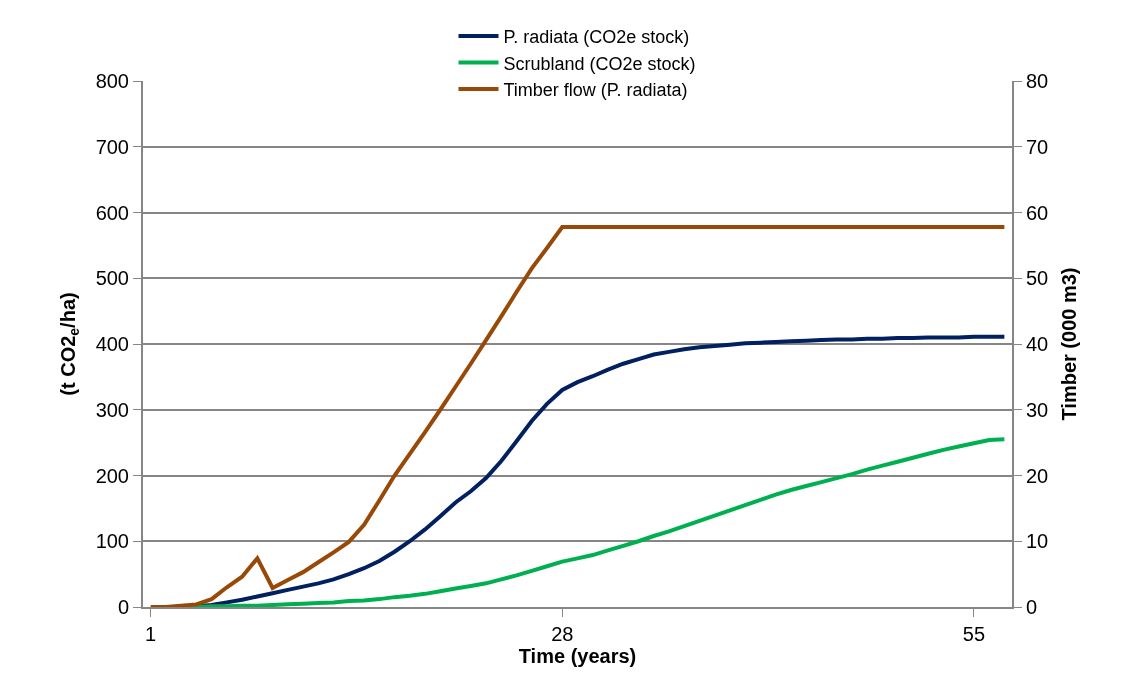  Describe the element at coordinates (1037, 81) in the screenshot. I see `y2-tick-label: 80` at that location.